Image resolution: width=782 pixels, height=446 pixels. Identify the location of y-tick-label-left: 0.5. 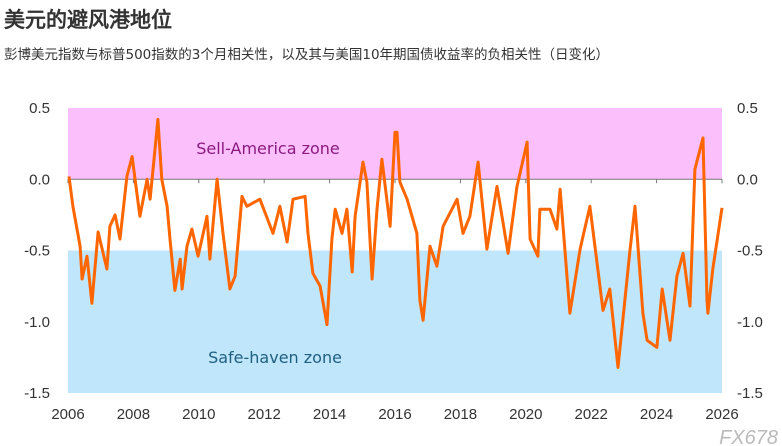
(39, 108).